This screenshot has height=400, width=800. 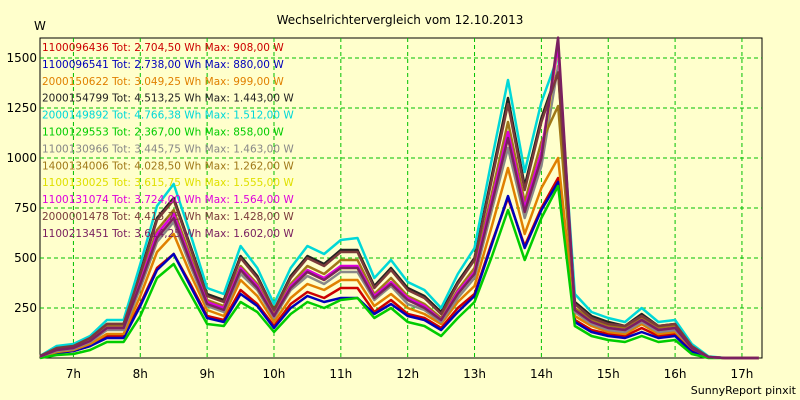 I want to click on x-axis-ticks: 7h 8h 9h 10h 11h 12h 13h 14h 15h 16h 17h, so click(x=410, y=374).